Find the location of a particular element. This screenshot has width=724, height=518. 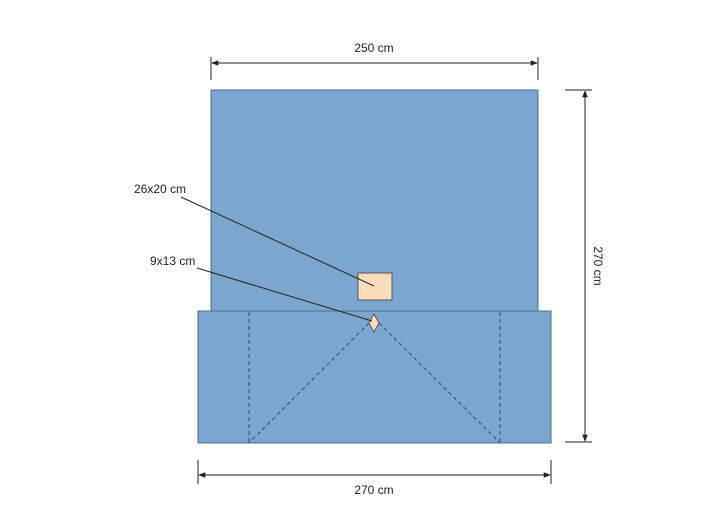

fold-lines is located at coordinates (374, 378).